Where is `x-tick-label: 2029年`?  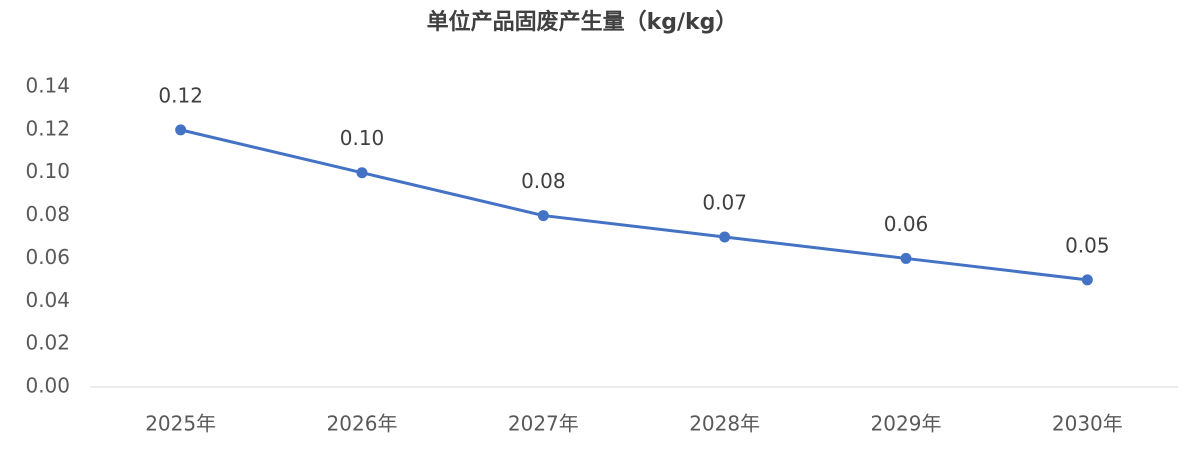 x-tick-label: 2029年 is located at coordinates (906, 424).